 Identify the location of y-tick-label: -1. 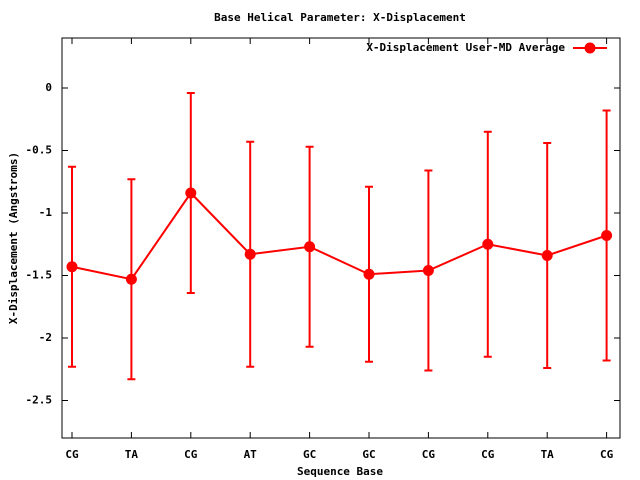
(46, 212).